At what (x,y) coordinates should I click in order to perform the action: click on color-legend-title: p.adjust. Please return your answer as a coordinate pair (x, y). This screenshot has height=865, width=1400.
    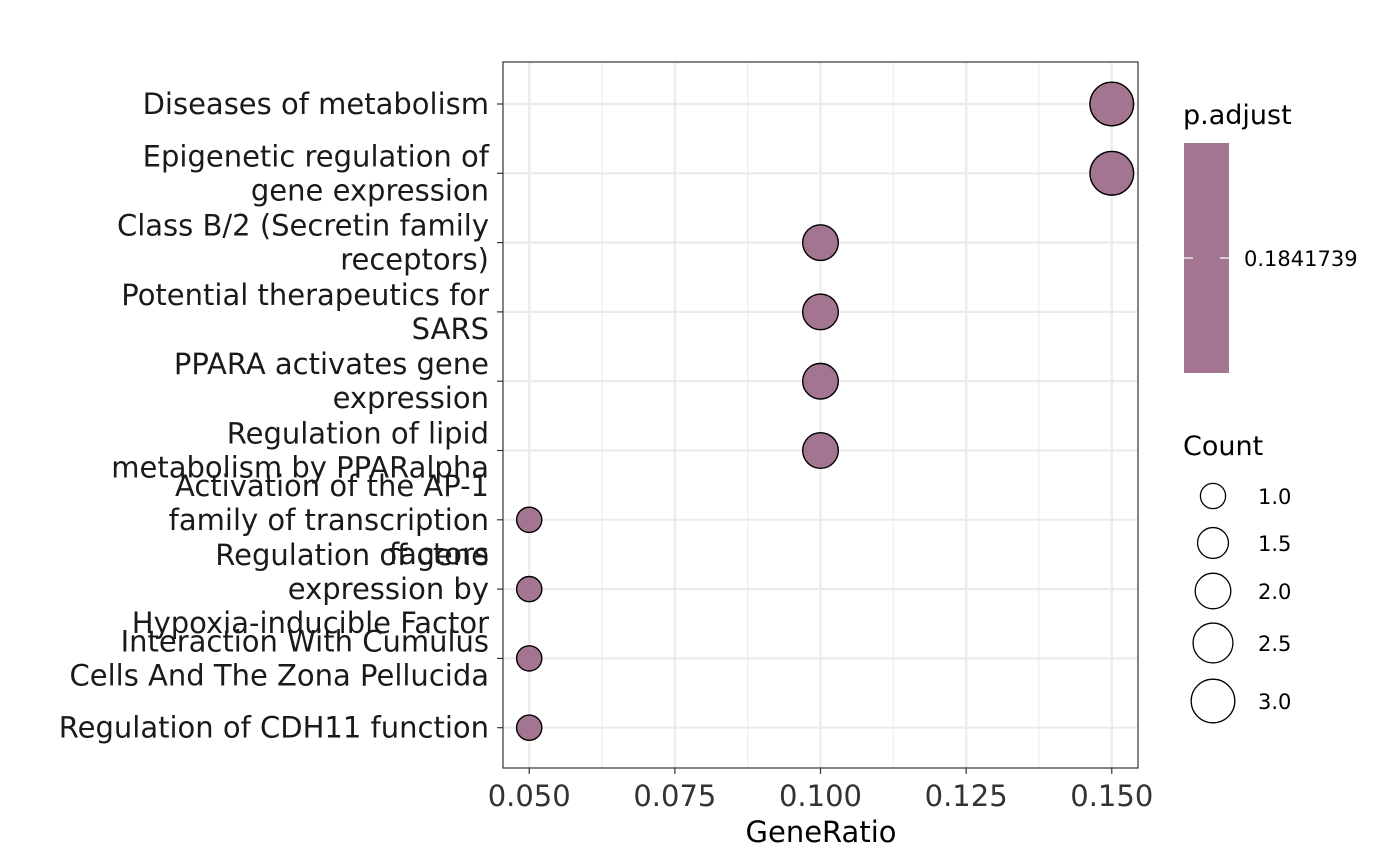
    Looking at the image, I should click on (1237, 115).